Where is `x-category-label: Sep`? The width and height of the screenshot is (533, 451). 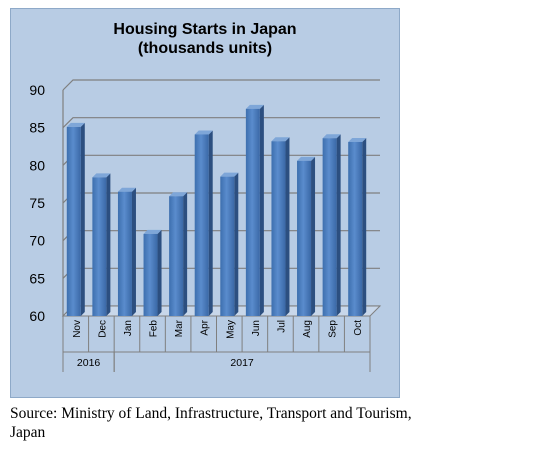
x-category-label: Sep is located at coordinates (333, 329).